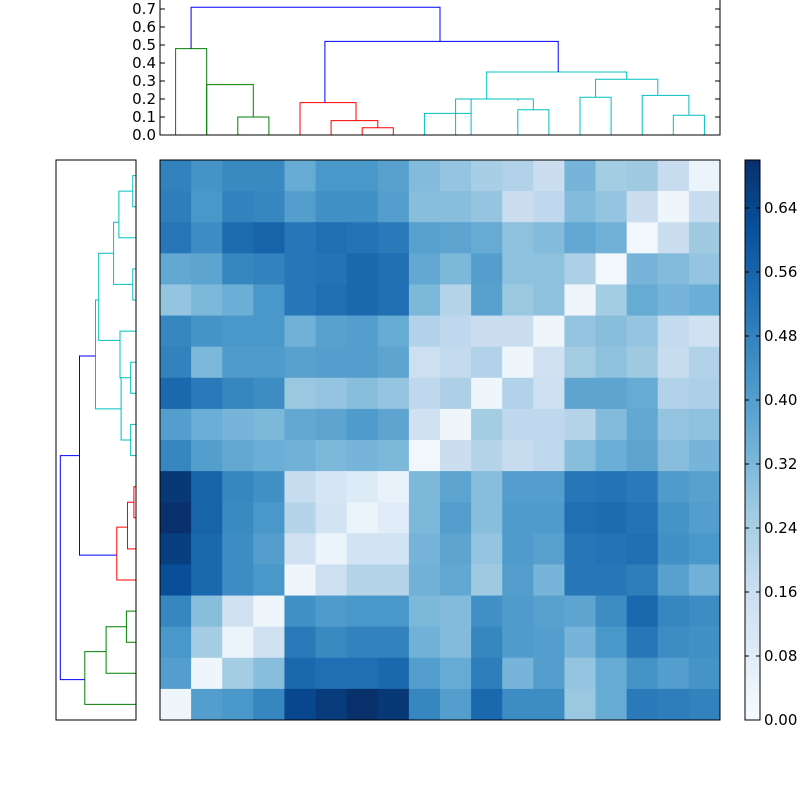 The height and width of the screenshot is (800, 800). I want to click on colorbar-tick-label: 0.48, so click(780, 336).